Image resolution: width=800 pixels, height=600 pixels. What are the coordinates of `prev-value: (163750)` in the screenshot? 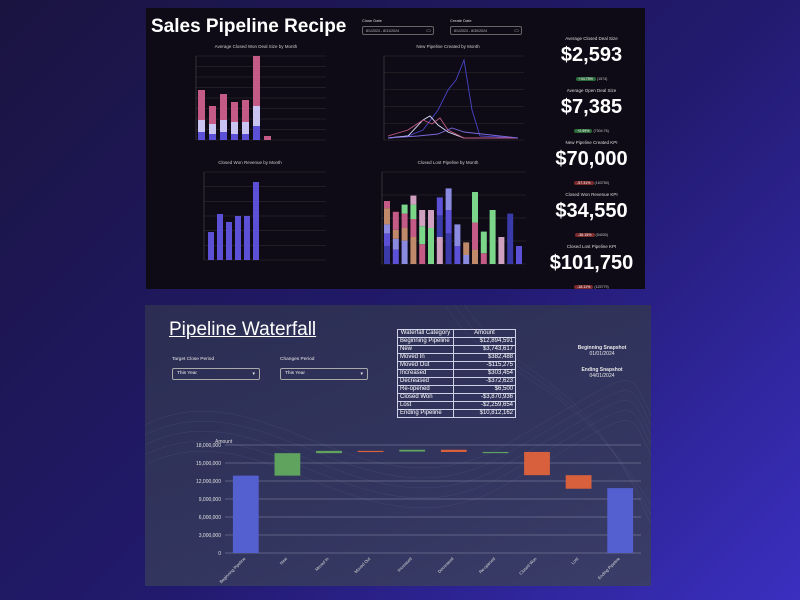 It's located at (601, 183).